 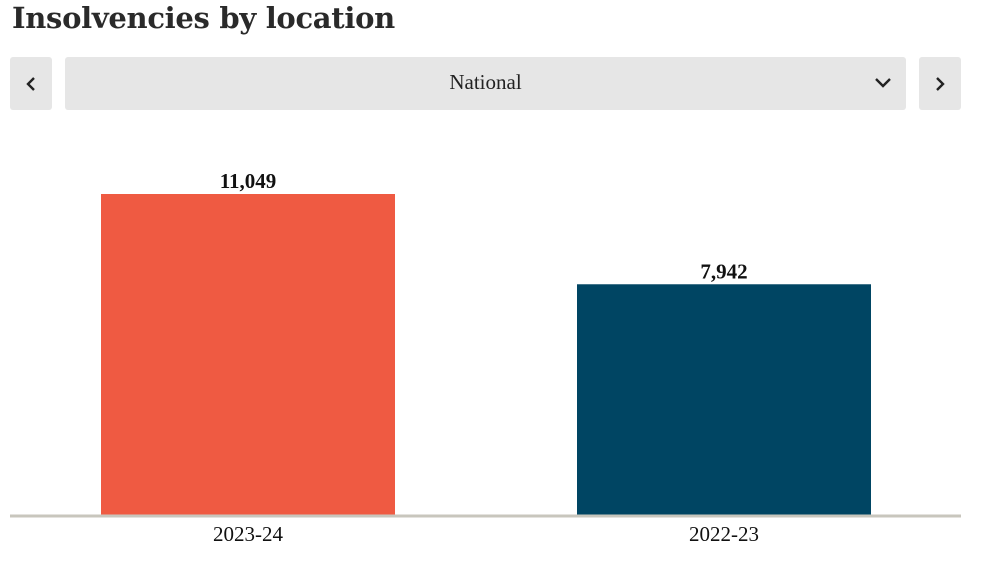 I want to click on data-label-2022-23: 7,942, so click(x=723, y=271).